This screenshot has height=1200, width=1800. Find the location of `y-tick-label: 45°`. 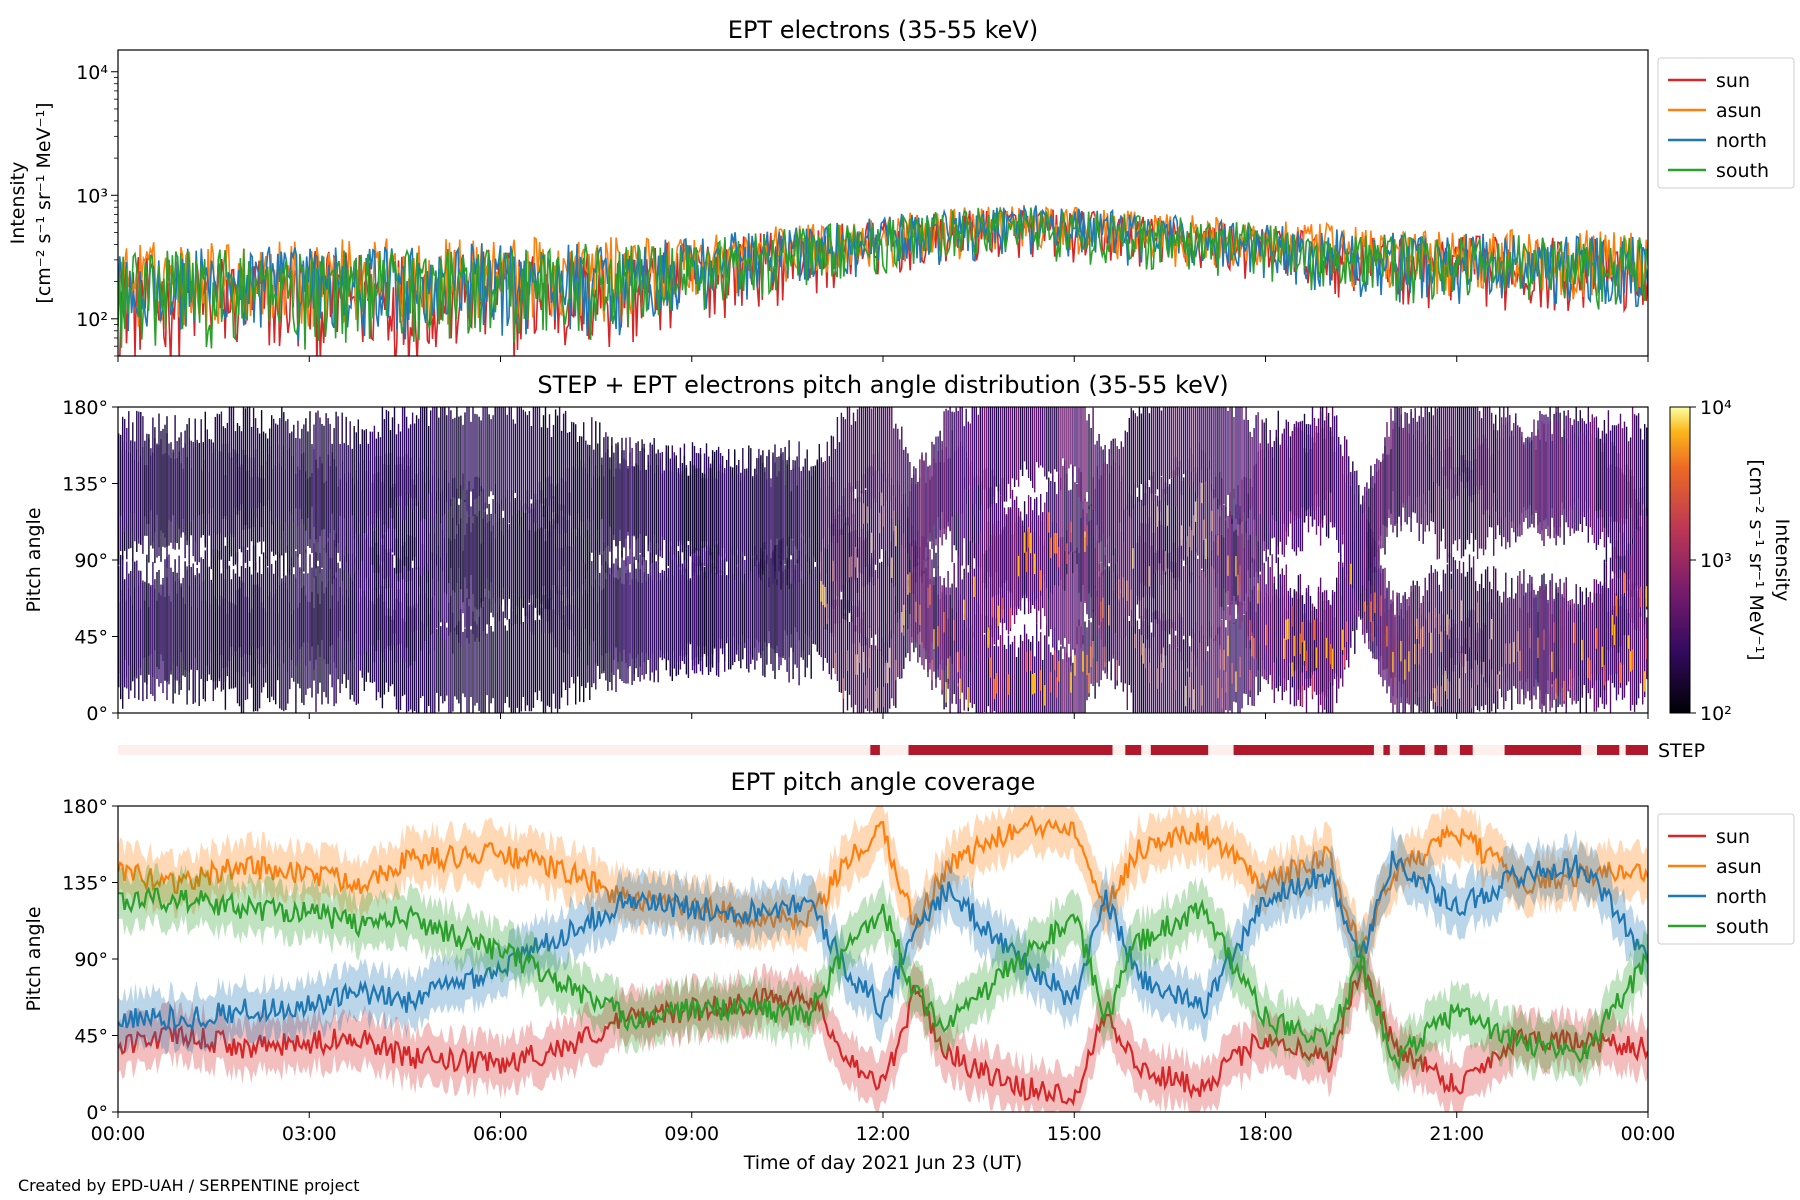

y-tick-label: 45° is located at coordinates (91, 638).